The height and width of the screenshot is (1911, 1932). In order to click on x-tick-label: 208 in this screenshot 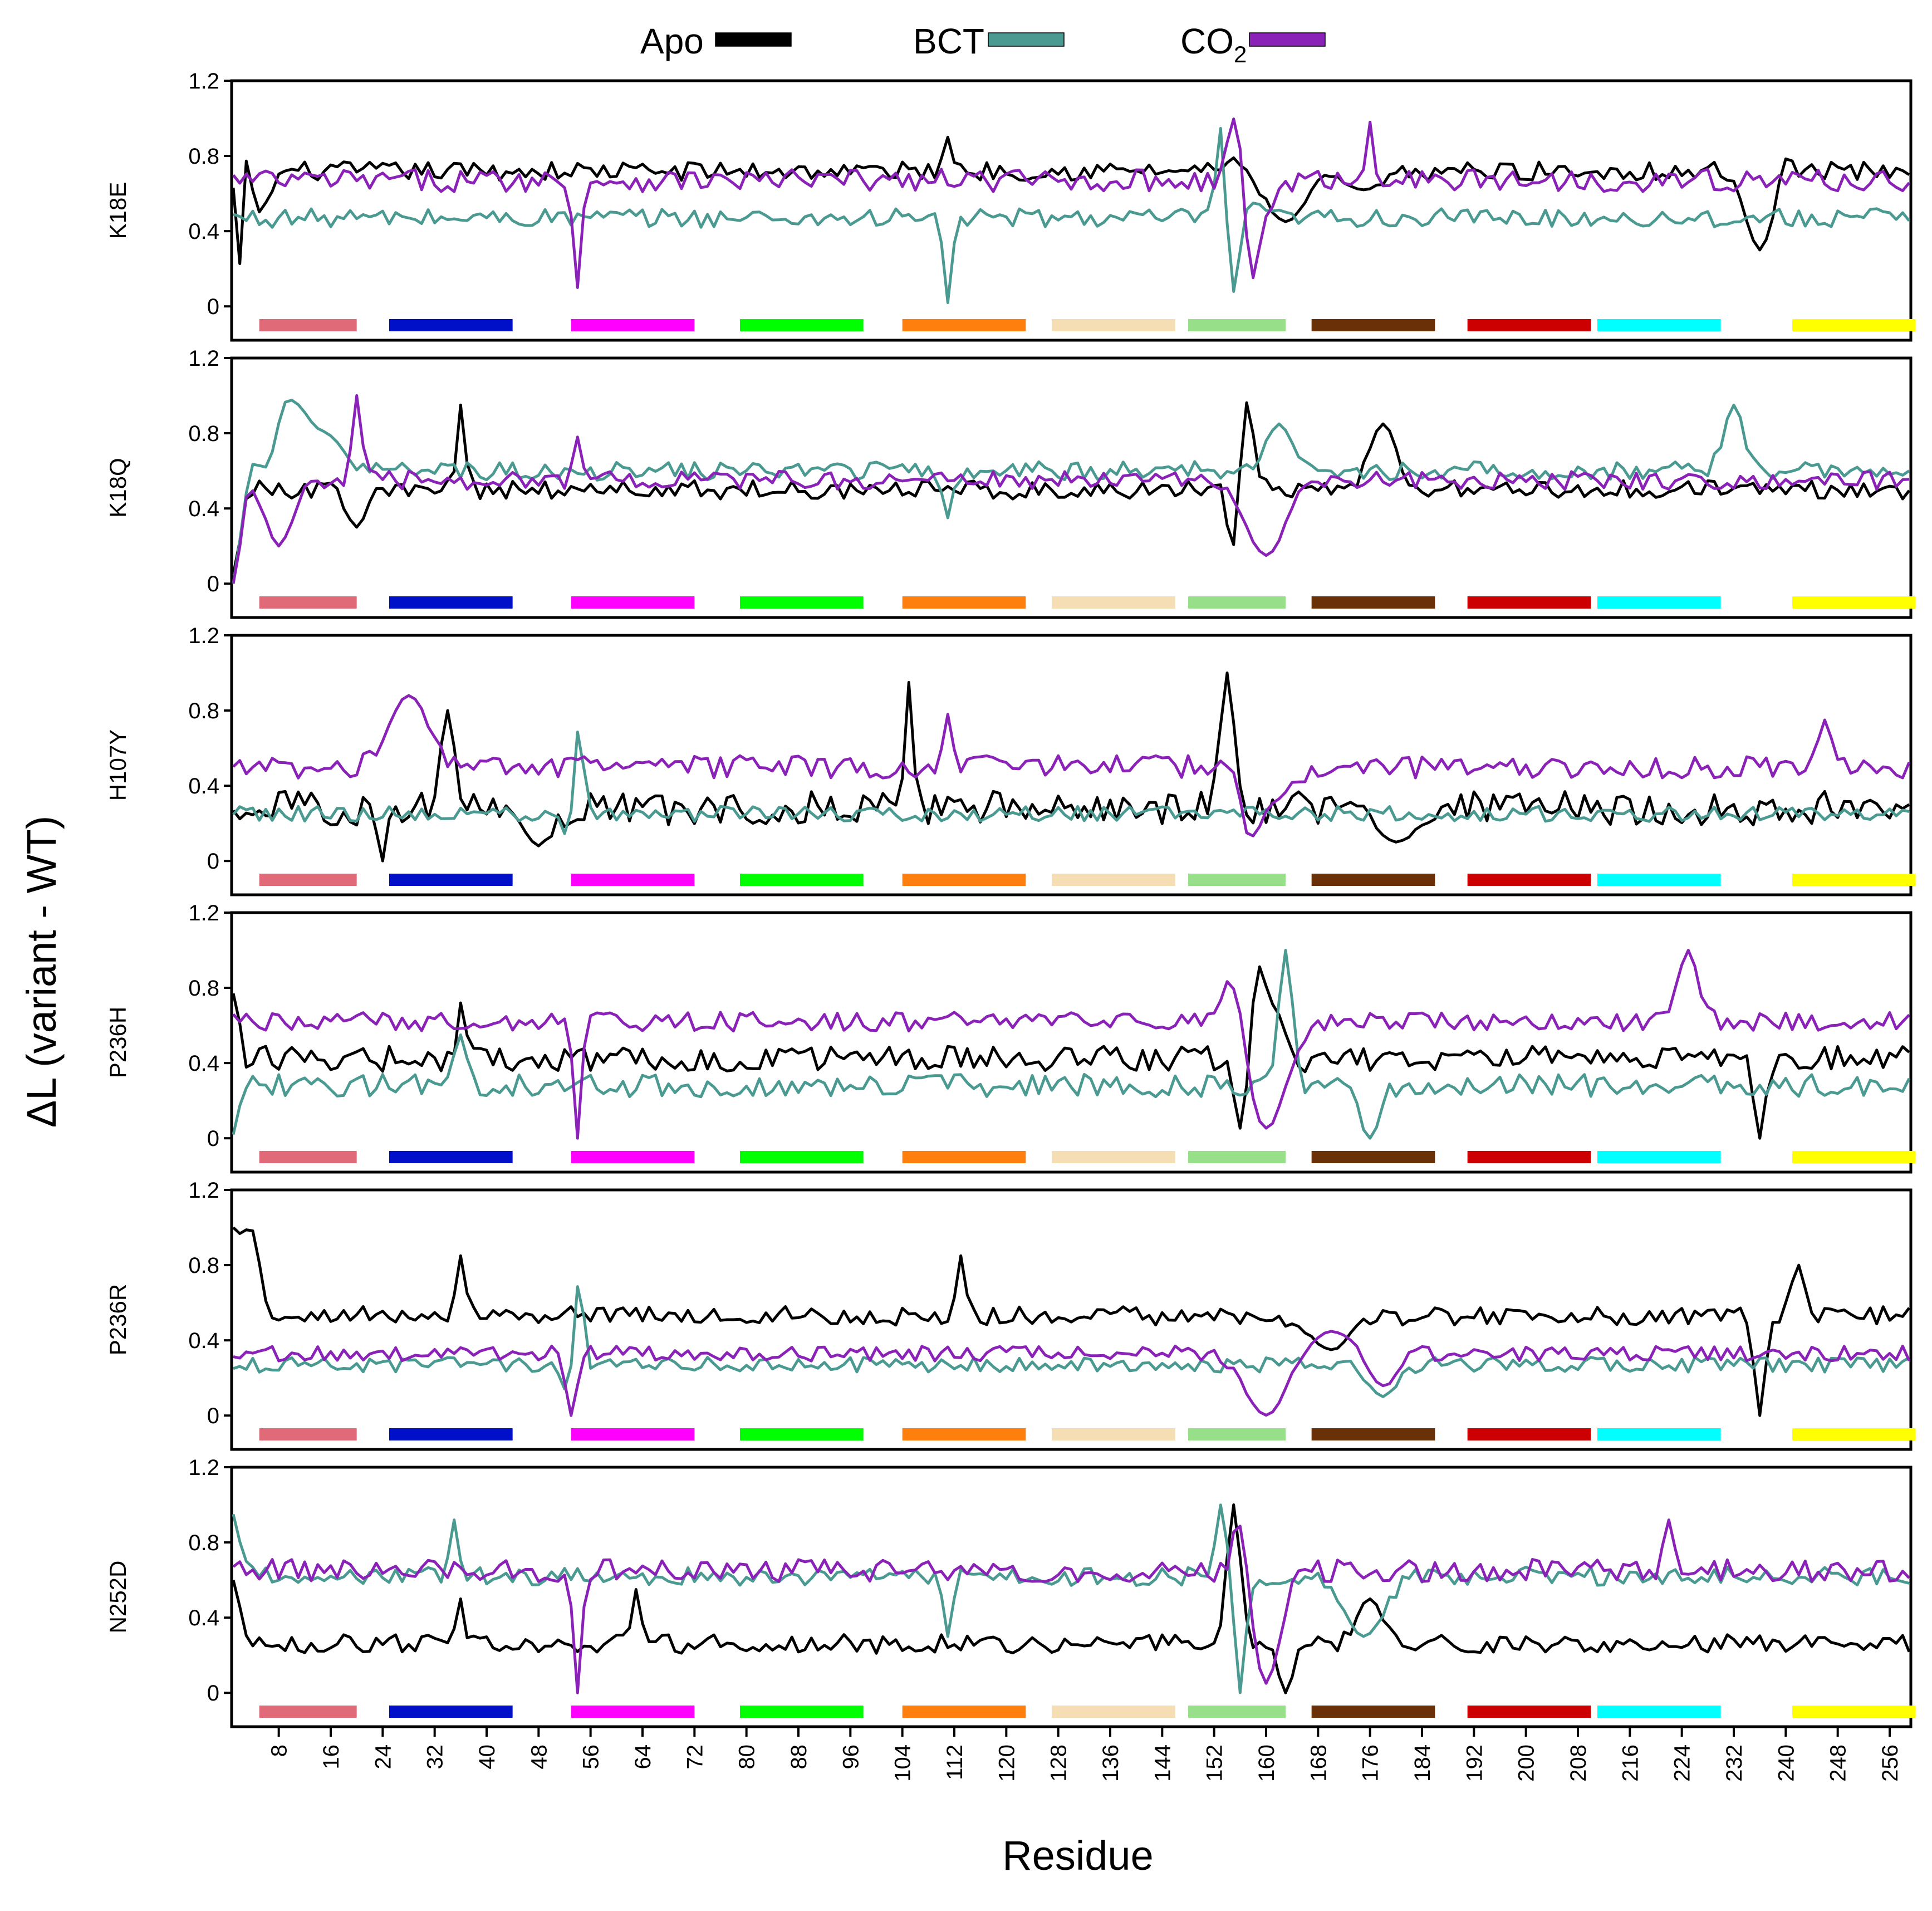, I will do `click(1578, 1763)`.